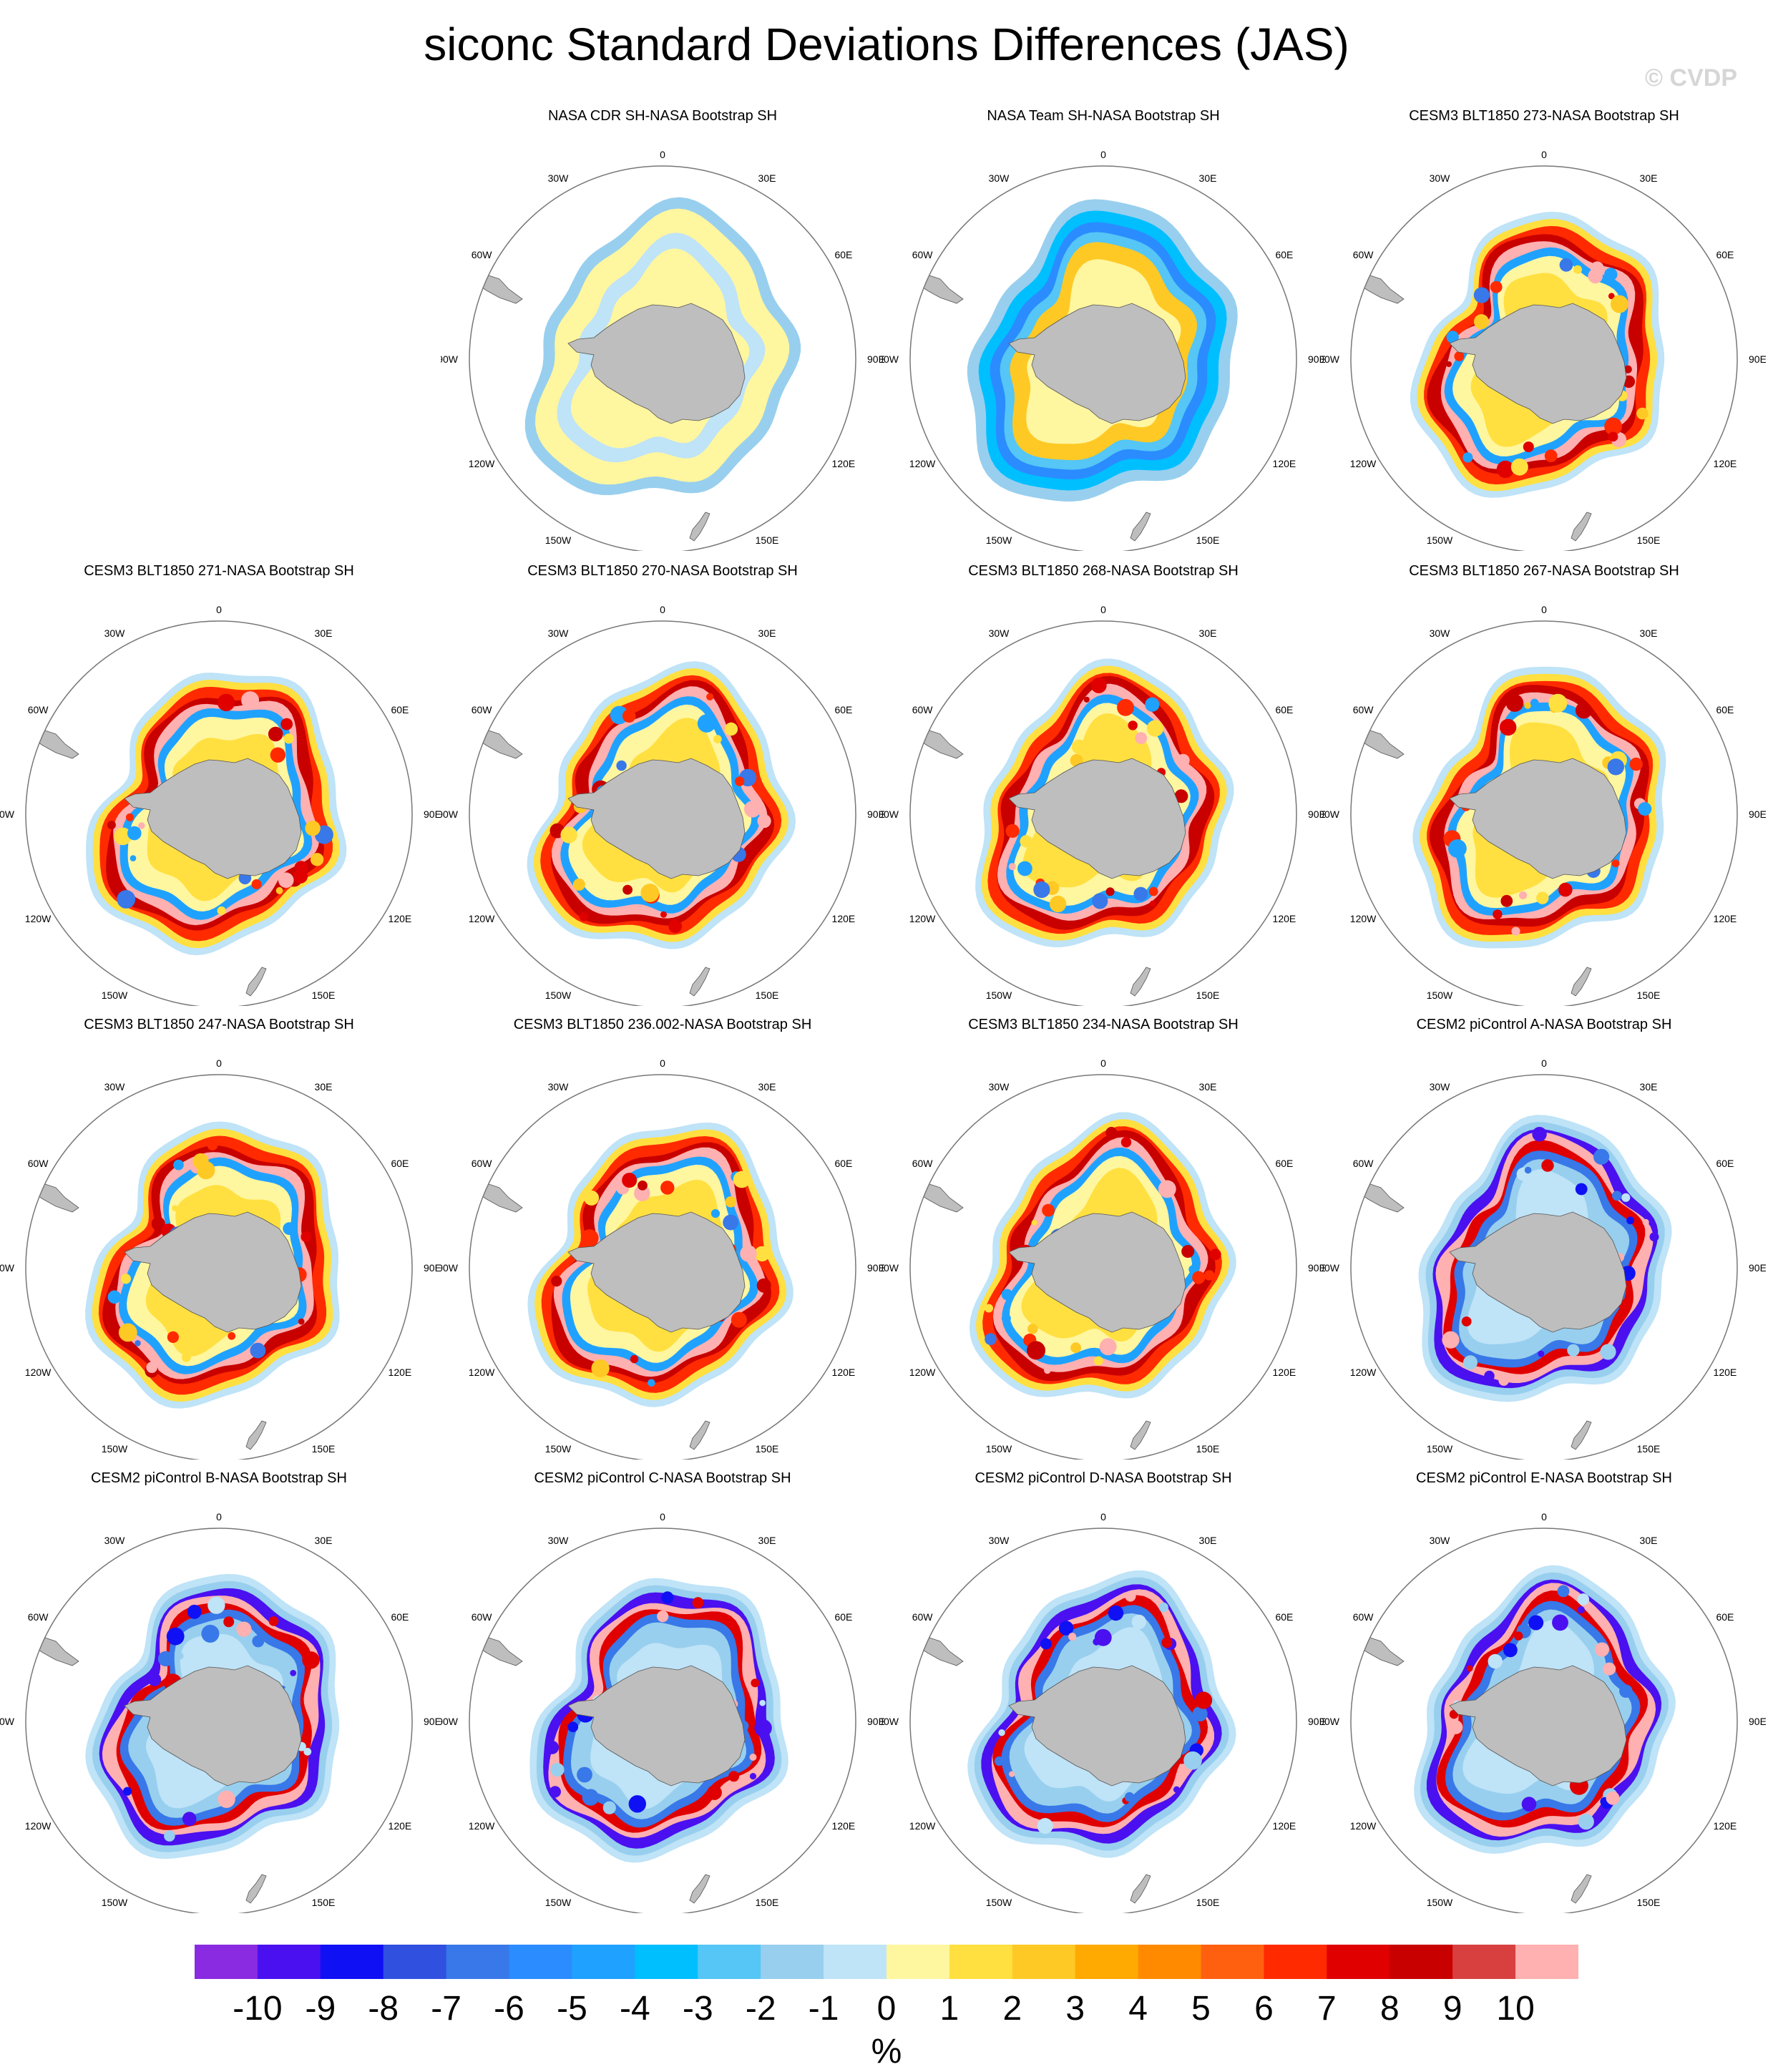 The height and width of the screenshot is (2072, 1773). Describe the element at coordinates (662, 1478) in the screenshot. I see `panel-title: CESM2 piControl C-NASA Bootstrap SH` at that location.